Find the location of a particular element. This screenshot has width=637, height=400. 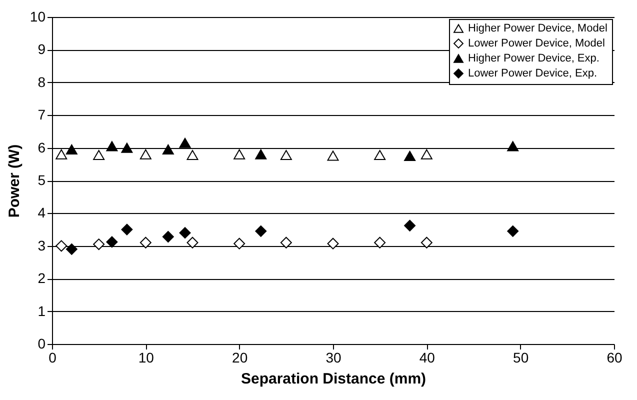

y-tick-label: 0 is located at coordinates (42, 344).